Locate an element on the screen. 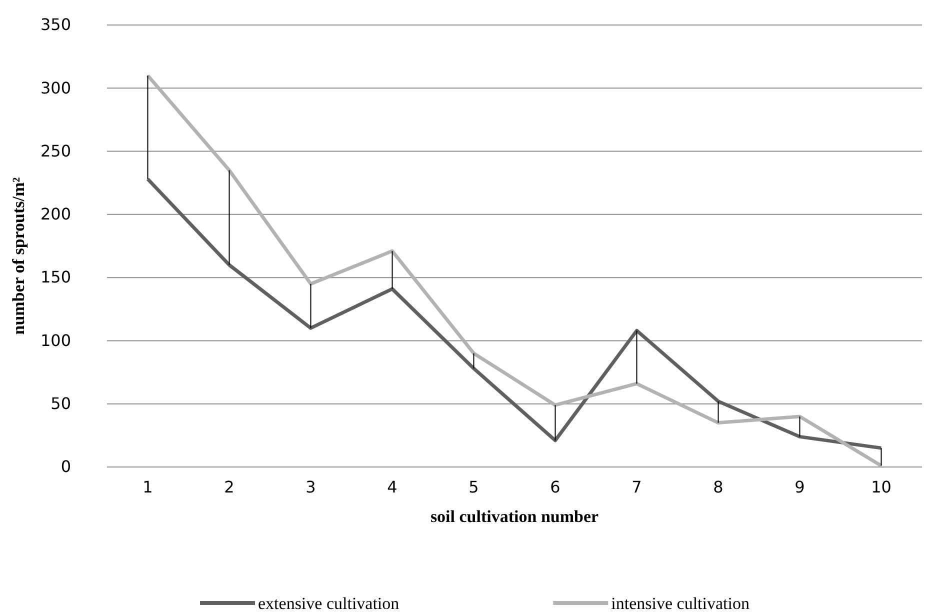 The image size is (931, 616). y-tick-label: 100 is located at coordinates (55, 340).